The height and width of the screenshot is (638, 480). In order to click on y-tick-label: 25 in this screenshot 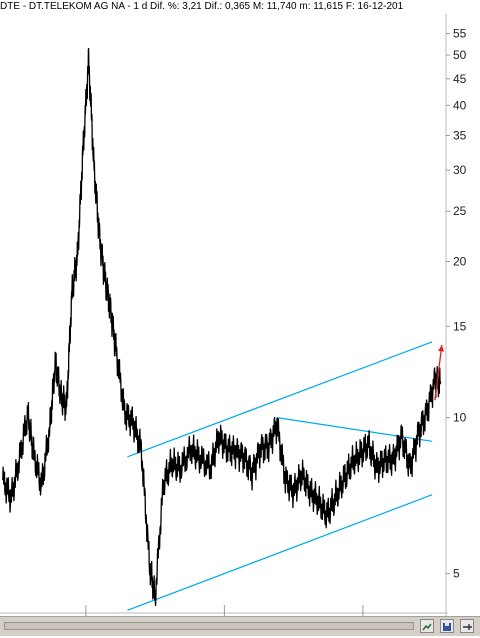, I will do `click(460, 211)`.